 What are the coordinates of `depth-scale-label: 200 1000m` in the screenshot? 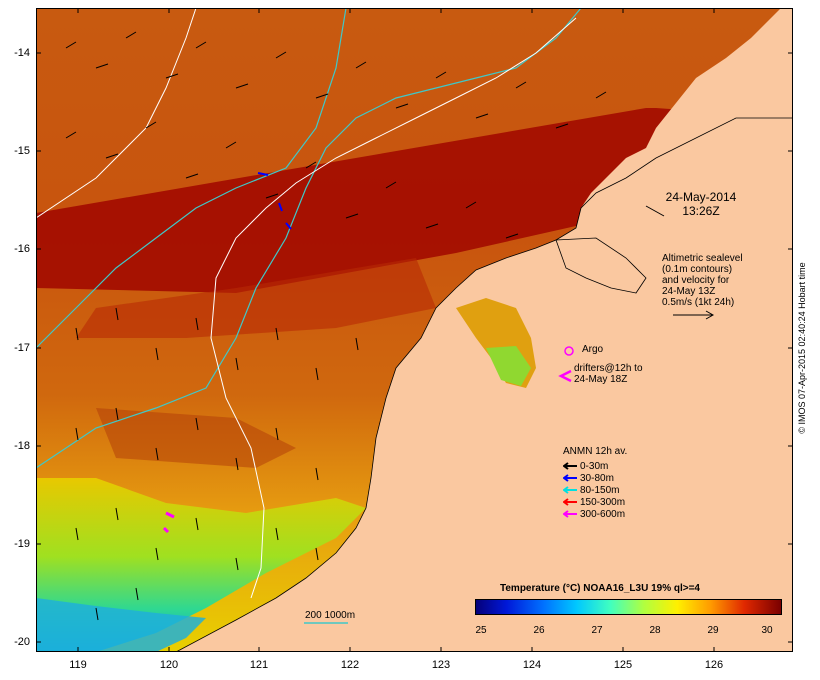 It's located at (330, 615).